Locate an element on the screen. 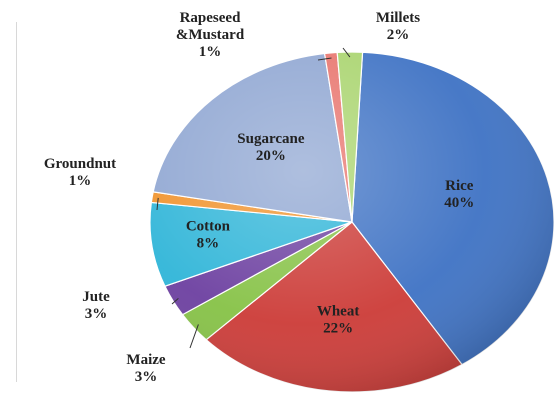  chart-frame-line is located at coordinates (16, 202).